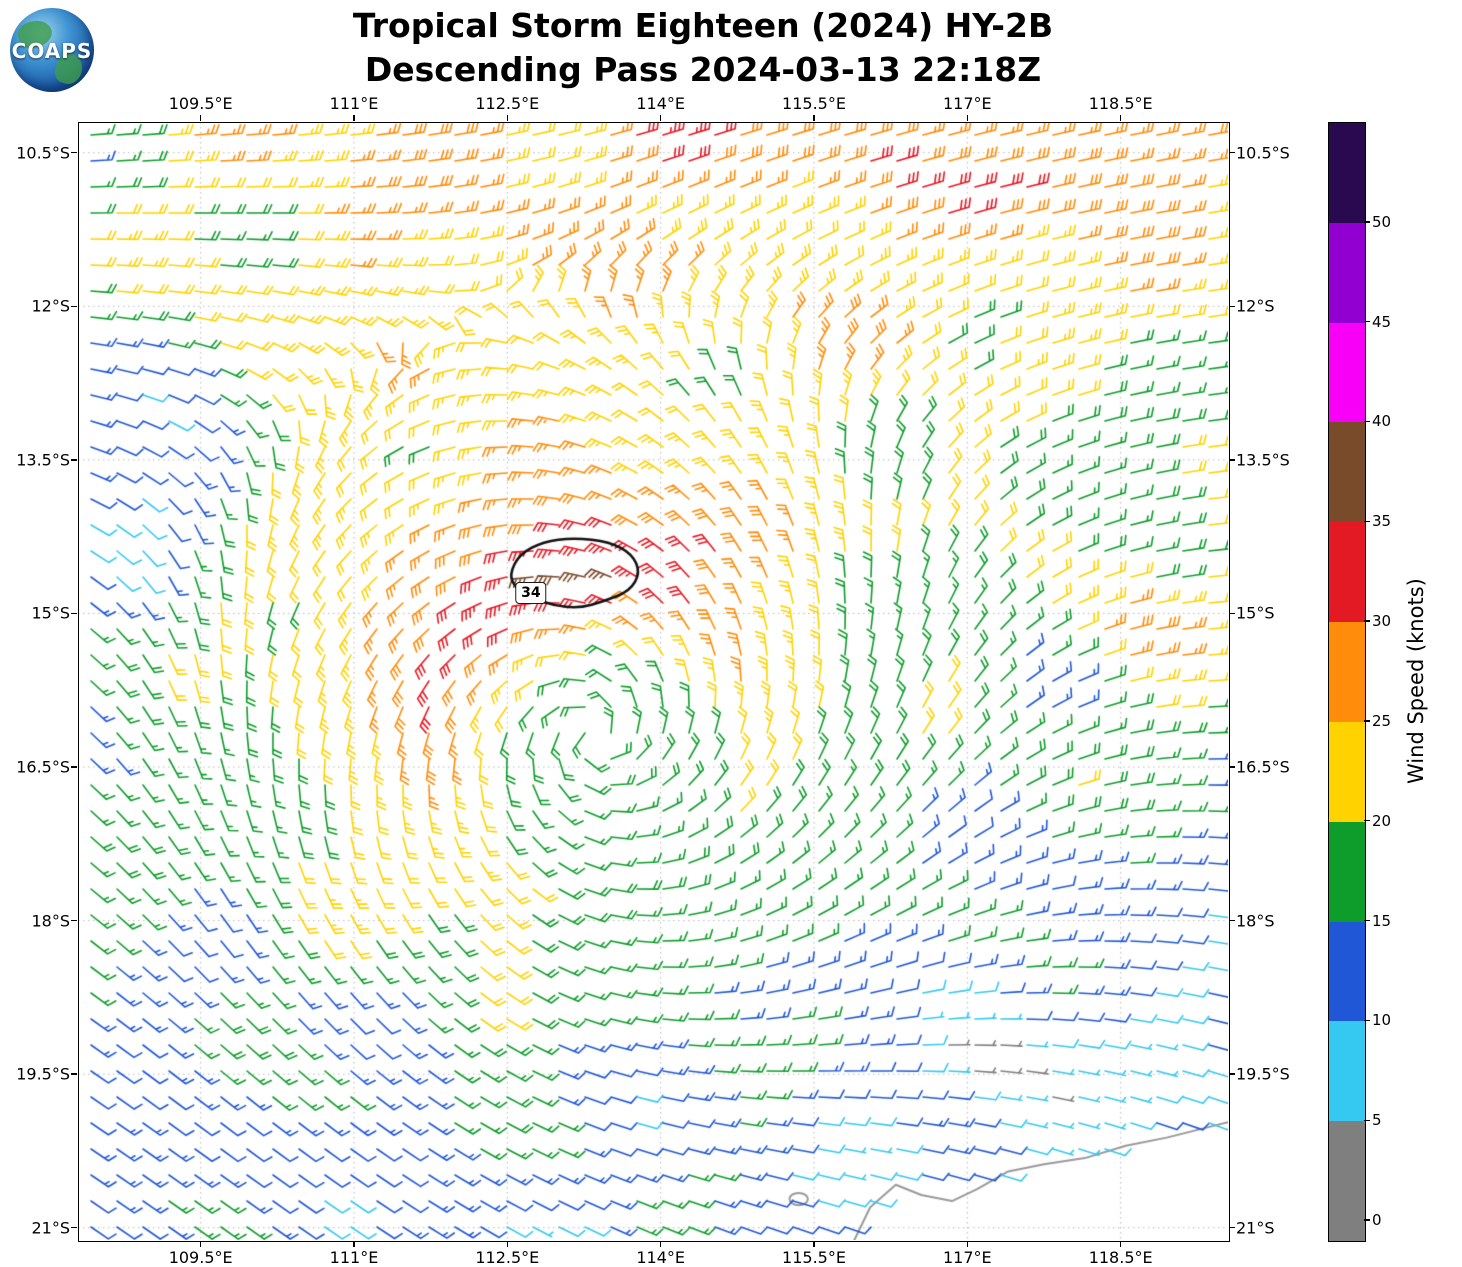 This screenshot has height=1267, width=1462. Describe the element at coordinates (1377, 1220) in the screenshot. I see `colorbar-tick-label: 0` at that location.